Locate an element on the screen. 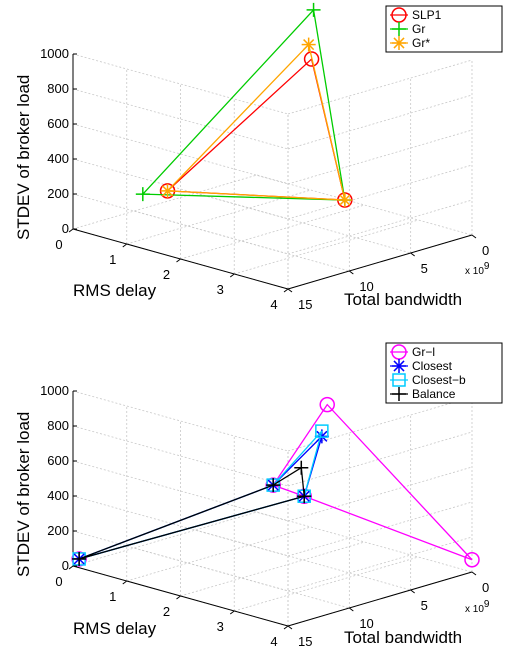 The image size is (508, 647). plot-2-ylabel: Total bandwidth is located at coordinates (403, 637).